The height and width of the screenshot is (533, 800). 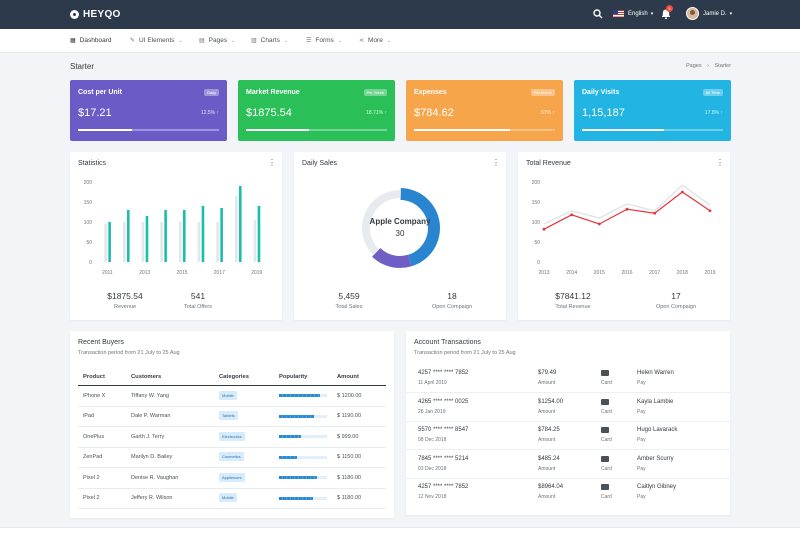 What do you see at coordinates (74, 14) in the screenshot?
I see `logo-icon` at bounding box center [74, 14].